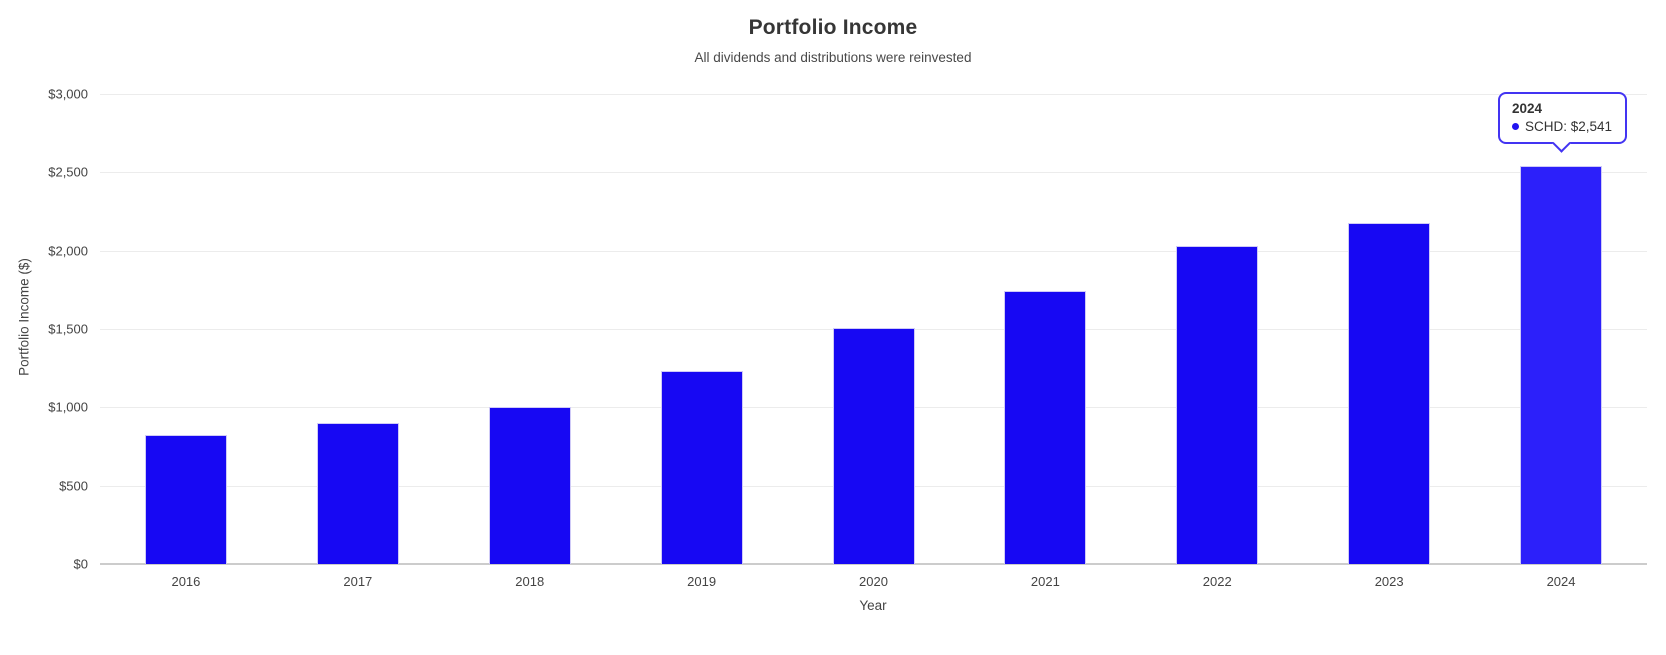 This screenshot has height=655, width=1666. Describe the element at coordinates (357, 493) in the screenshot. I see `bar-2017` at that location.